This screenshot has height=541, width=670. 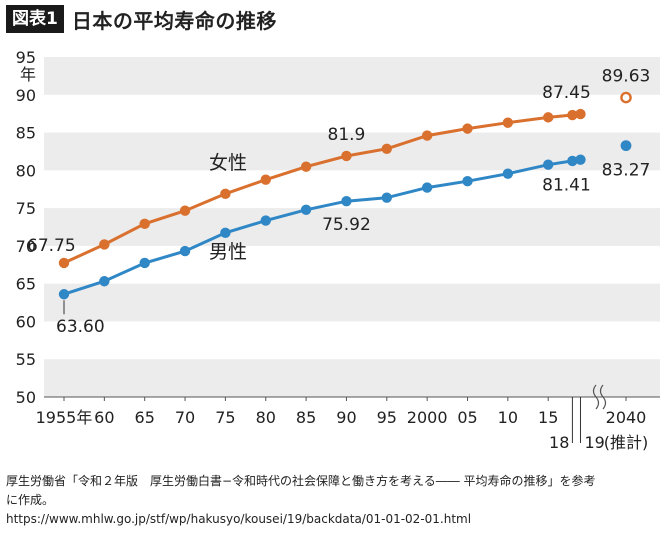 I want to click on figure-header: 図表1 日本の平均寿命の推移, so click(x=141, y=19).